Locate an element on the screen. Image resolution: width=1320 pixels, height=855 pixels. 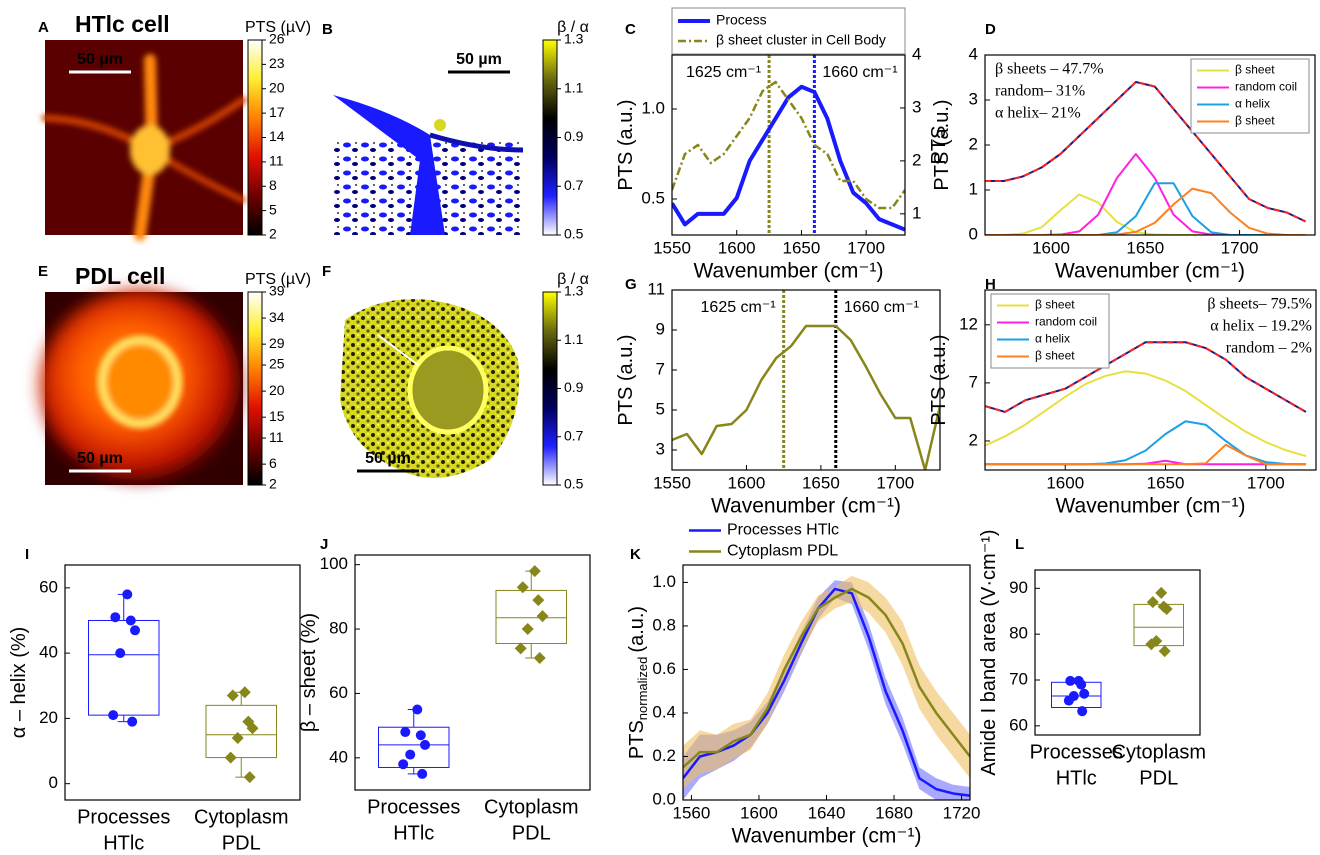
panel-letter: J is located at coordinates (324, 544).